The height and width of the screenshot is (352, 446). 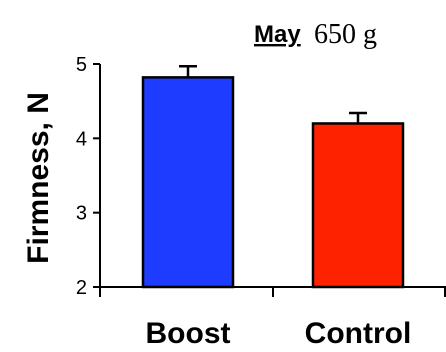 What do you see at coordinates (358, 205) in the screenshot?
I see `bar-control` at bounding box center [358, 205].